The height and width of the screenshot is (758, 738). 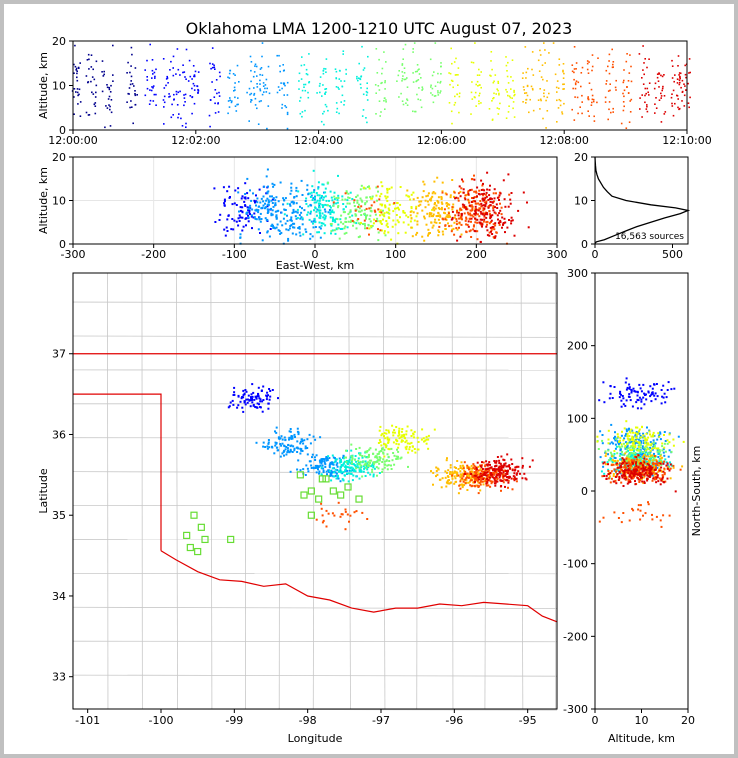 What do you see at coordinates (641, 738) in the screenshot?
I see `north-south-xlabel: Altitude, km` at bounding box center [641, 738].